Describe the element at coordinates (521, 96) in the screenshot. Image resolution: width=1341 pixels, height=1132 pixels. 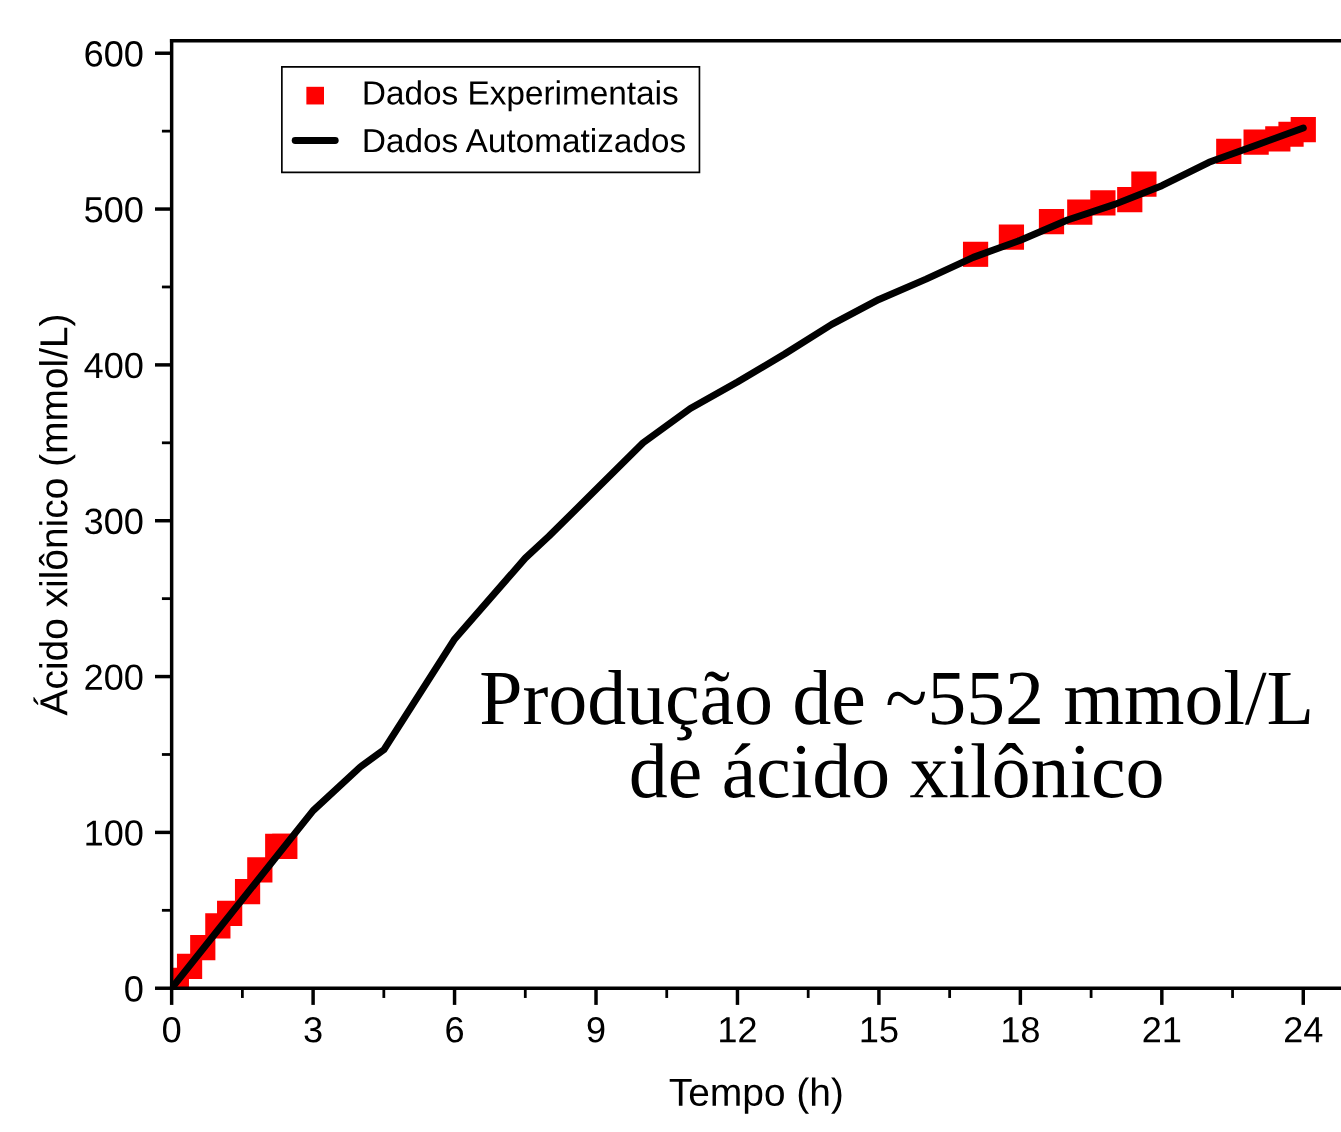
I see `legend-label: Dados Experimentais` at that location.